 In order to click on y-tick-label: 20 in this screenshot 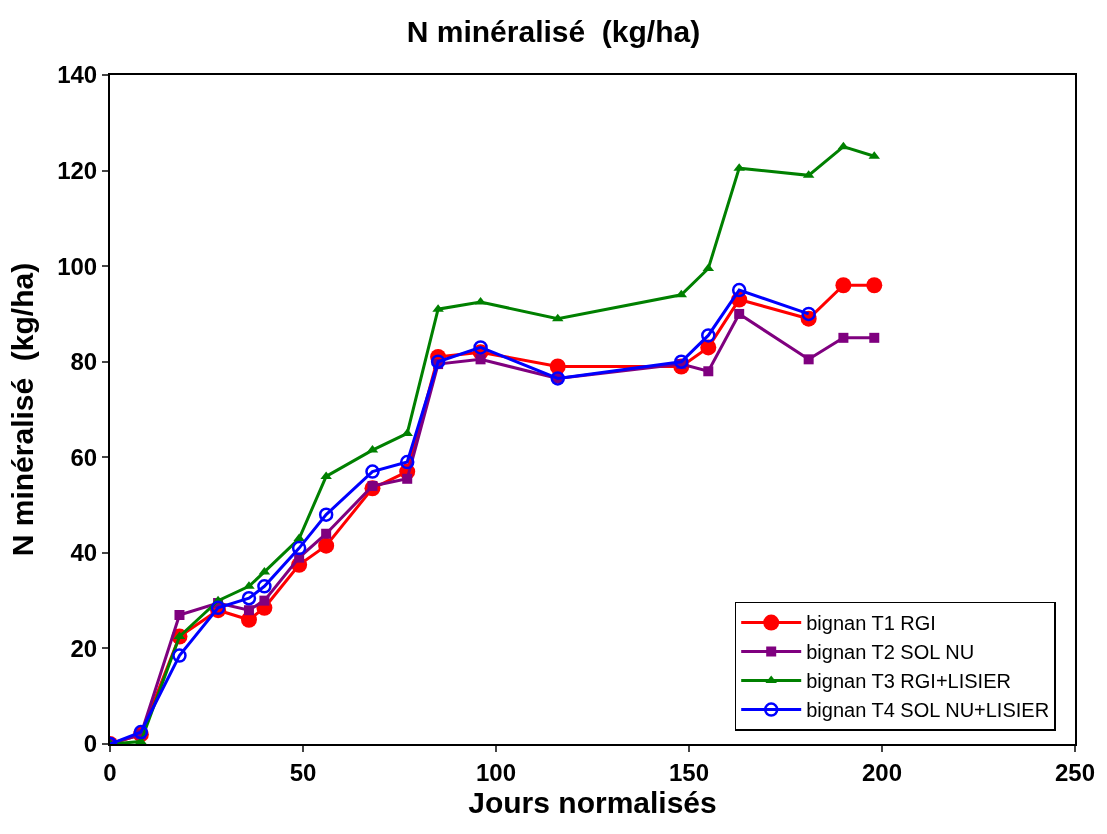, I will do `click(84, 648)`.